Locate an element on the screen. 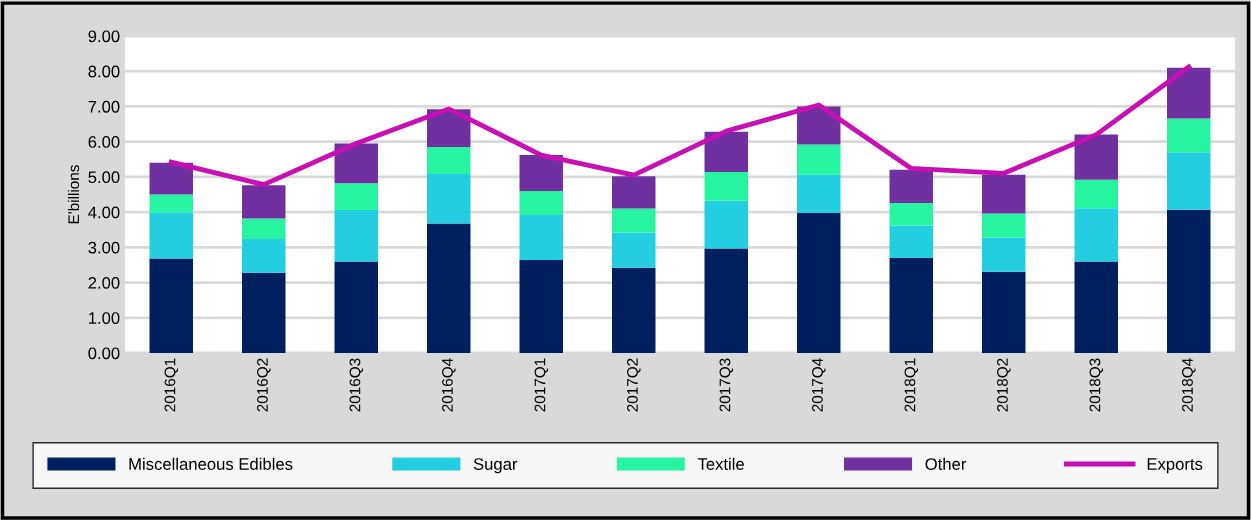 This screenshot has width=1251, height=520. x-tick-label: 2016Q2 is located at coordinates (264, 385).